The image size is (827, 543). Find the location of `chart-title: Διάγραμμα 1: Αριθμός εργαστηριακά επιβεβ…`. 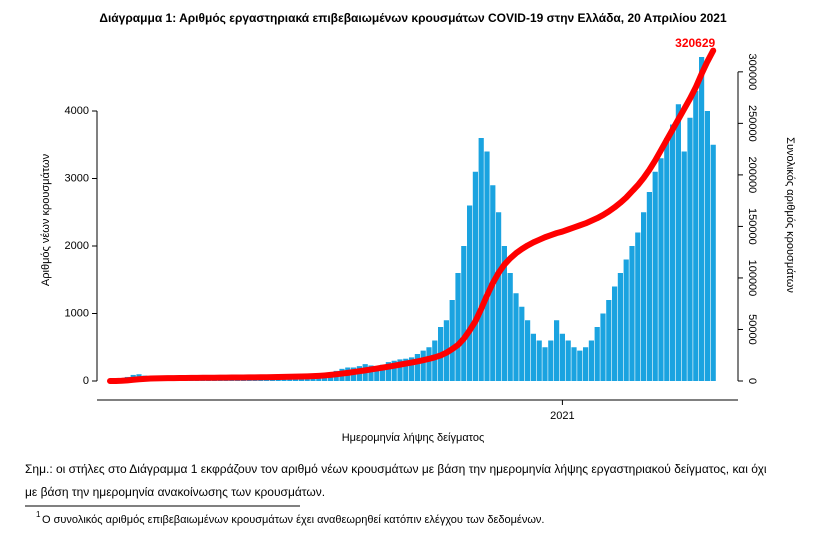

chart-title: Διάγραμμα 1: Αριθμός εργαστηριακά επιβεβ… is located at coordinates (413, 18).